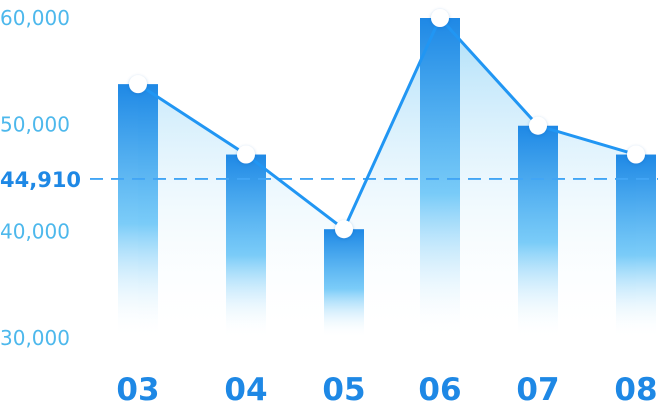 The height and width of the screenshot is (404, 658). Describe the element at coordinates (329, 180) in the screenshot. I see `reference-line-group: 44,910` at that location.